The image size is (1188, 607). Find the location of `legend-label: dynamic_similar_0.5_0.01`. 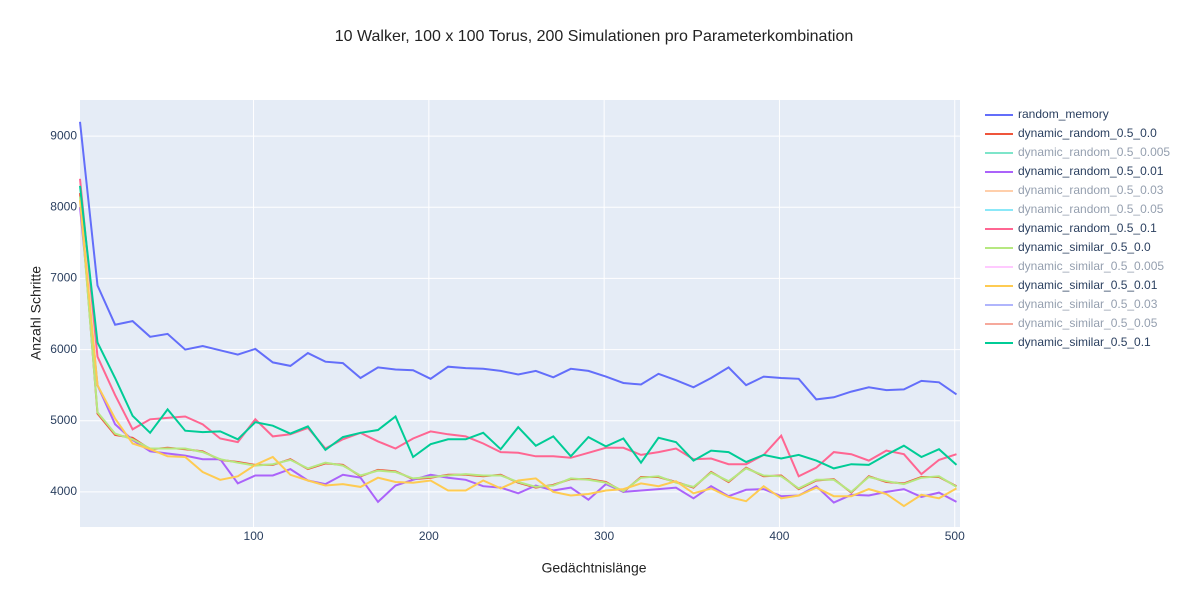

legend-label: dynamic_similar_0.5_0.01 is located at coordinates (1088, 285).